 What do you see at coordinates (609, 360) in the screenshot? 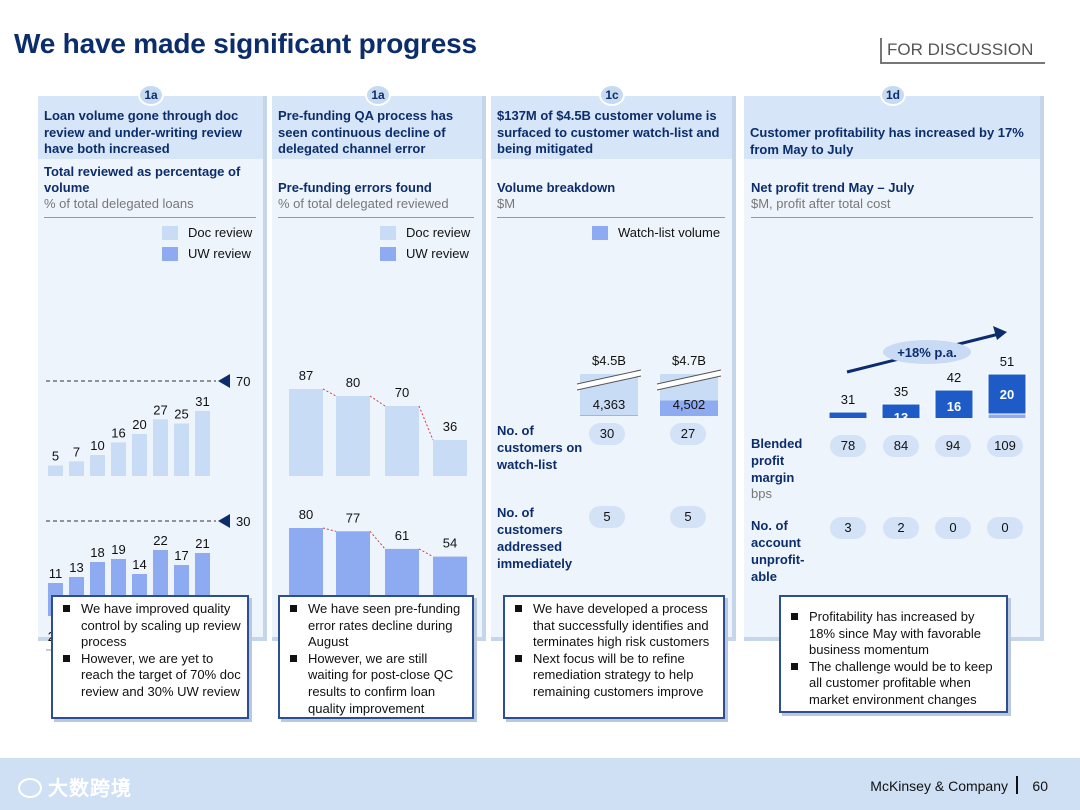
I see `total-volume-label: $4.5B` at bounding box center [609, 360].